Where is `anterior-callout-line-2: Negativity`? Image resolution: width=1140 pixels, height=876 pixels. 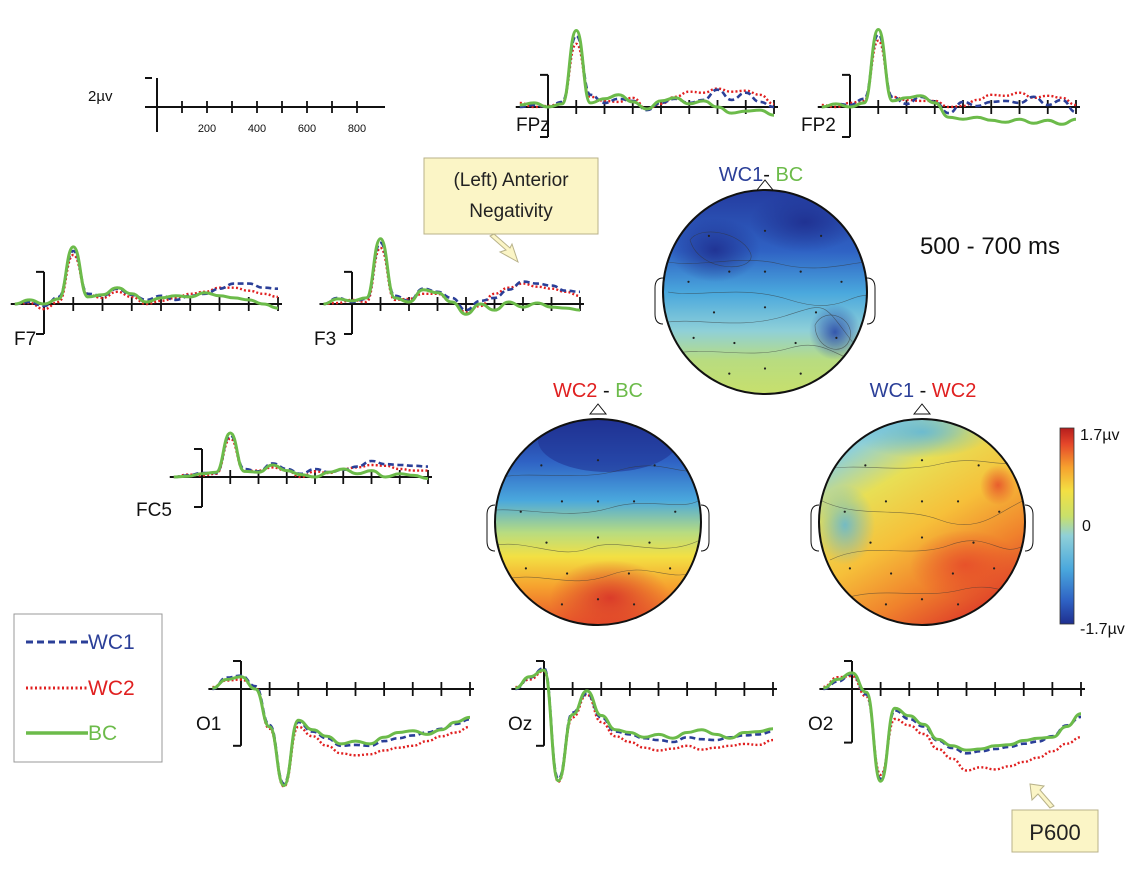
anterior-callout-line-2: Negativity is located at coordinates (511, 211).